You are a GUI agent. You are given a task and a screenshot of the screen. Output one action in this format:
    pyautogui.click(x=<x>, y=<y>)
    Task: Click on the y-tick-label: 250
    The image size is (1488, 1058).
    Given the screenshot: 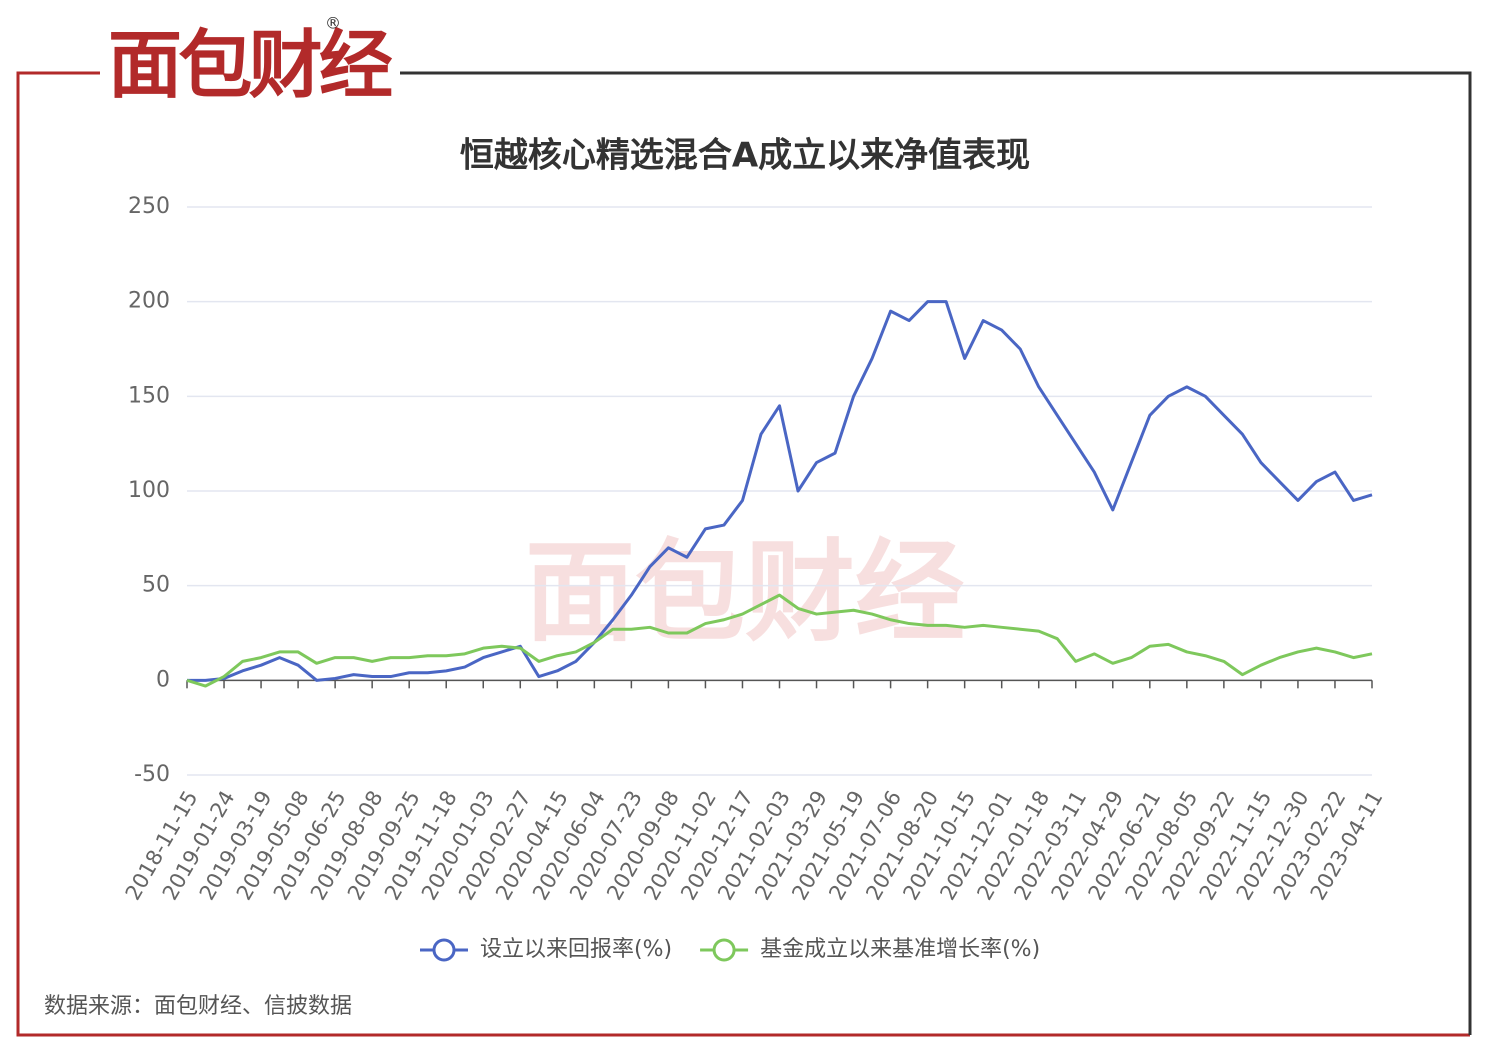 What is the action you would take?
    pyautogui.click(x=149, y=206)
    